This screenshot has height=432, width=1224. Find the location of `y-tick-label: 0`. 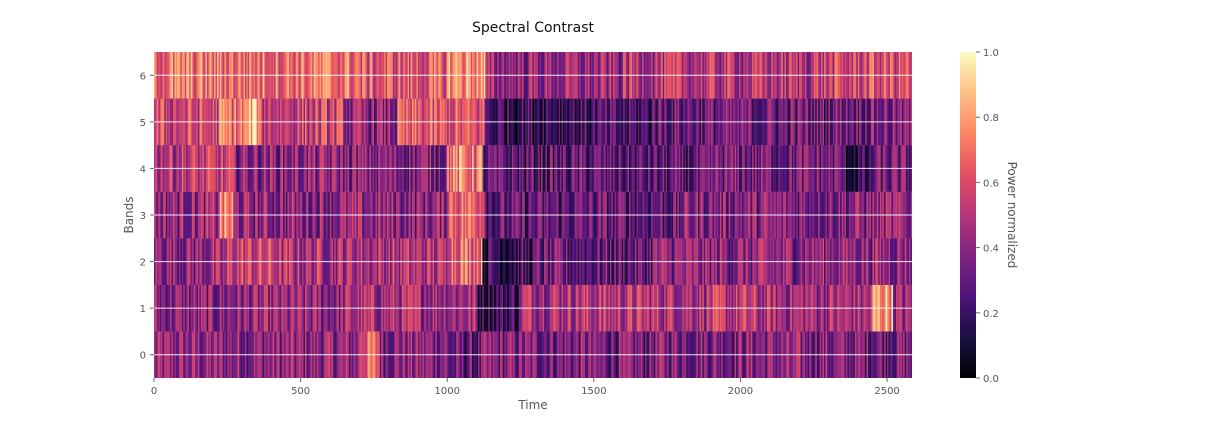

y-tick-label: 0 is located at coordinates (143, 356).